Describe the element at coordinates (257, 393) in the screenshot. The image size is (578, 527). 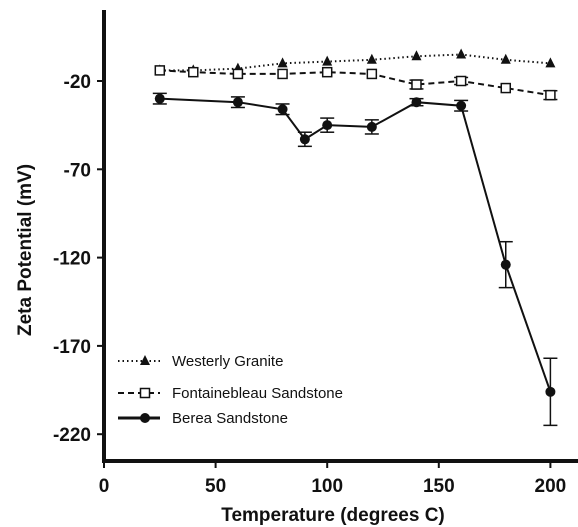
I see `legend-label-1: Fontainebleau Sandstone` at that location.